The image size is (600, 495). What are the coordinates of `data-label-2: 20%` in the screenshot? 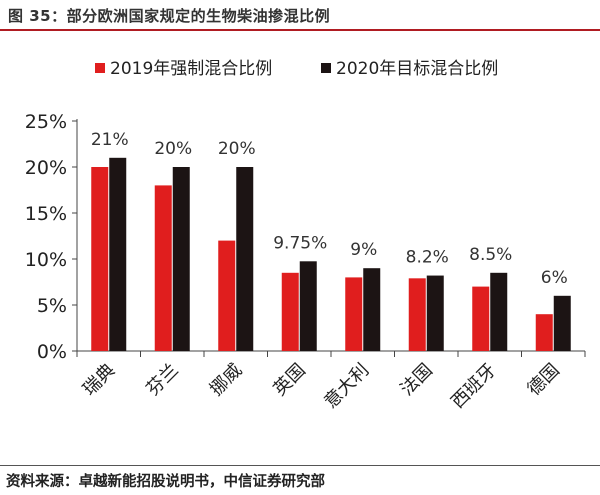 It's located at (173, 149).